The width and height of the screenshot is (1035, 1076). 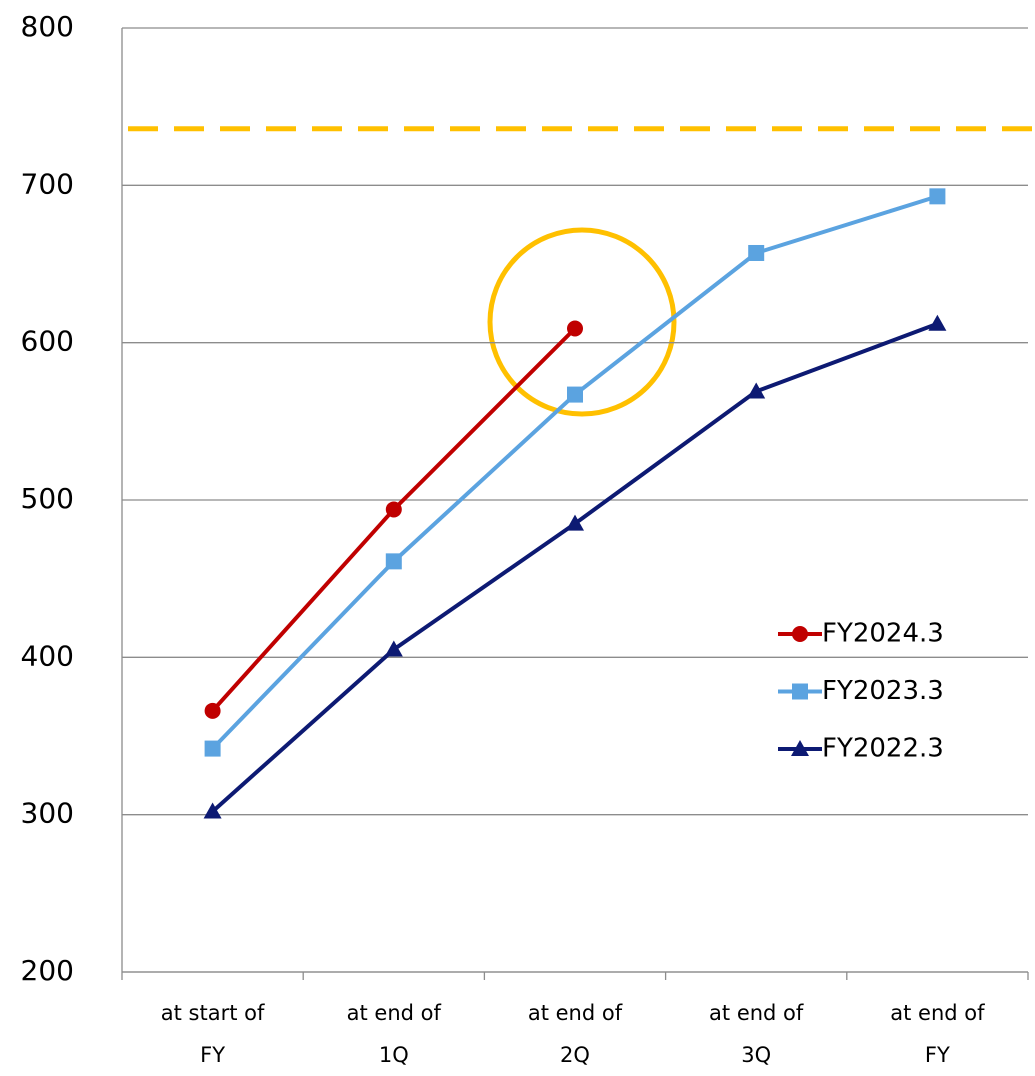 I want to click on x-tick-label: at end of 2Q, so click(x=575, y=1034).